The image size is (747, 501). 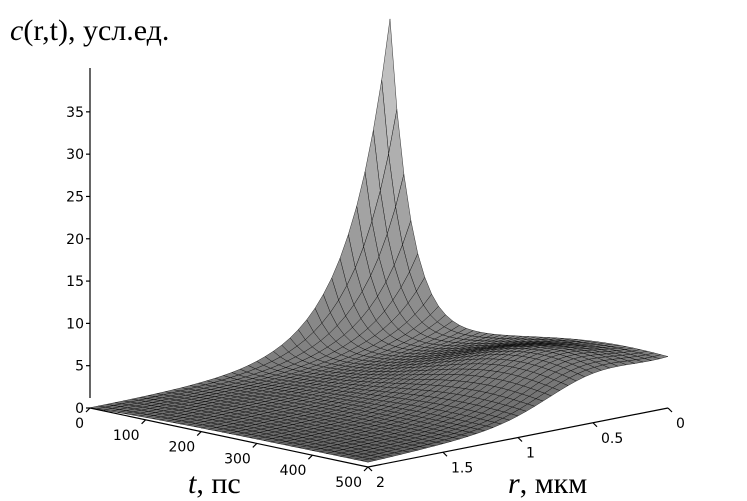 I want to click on z-tick-label: 5, so click(x=79, y=367).